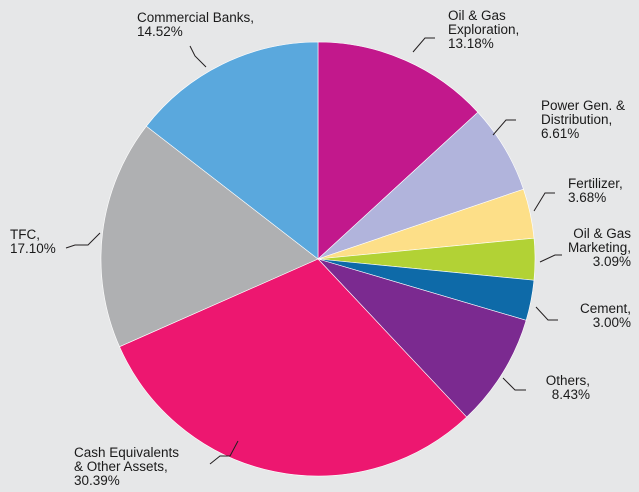 This screenshot has height=492, width=639. I want to click on label-line: 13.18%, so click(471, 43).